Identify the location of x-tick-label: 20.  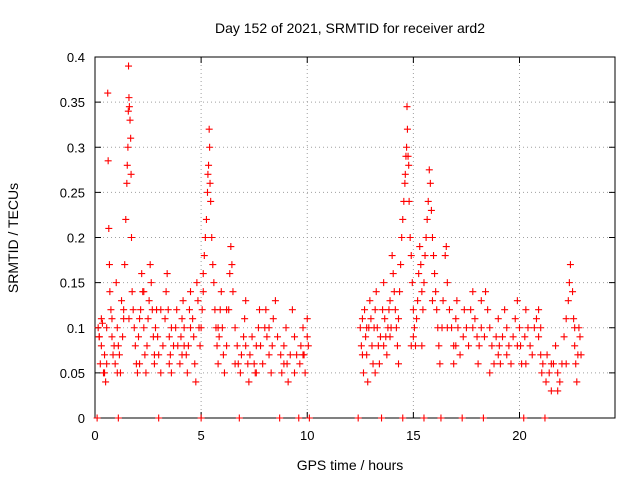
(519, 435).